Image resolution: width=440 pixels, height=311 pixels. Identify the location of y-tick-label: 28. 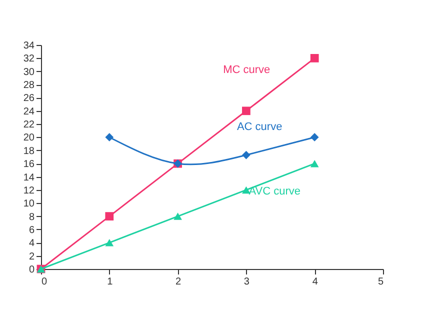
(29, 86).